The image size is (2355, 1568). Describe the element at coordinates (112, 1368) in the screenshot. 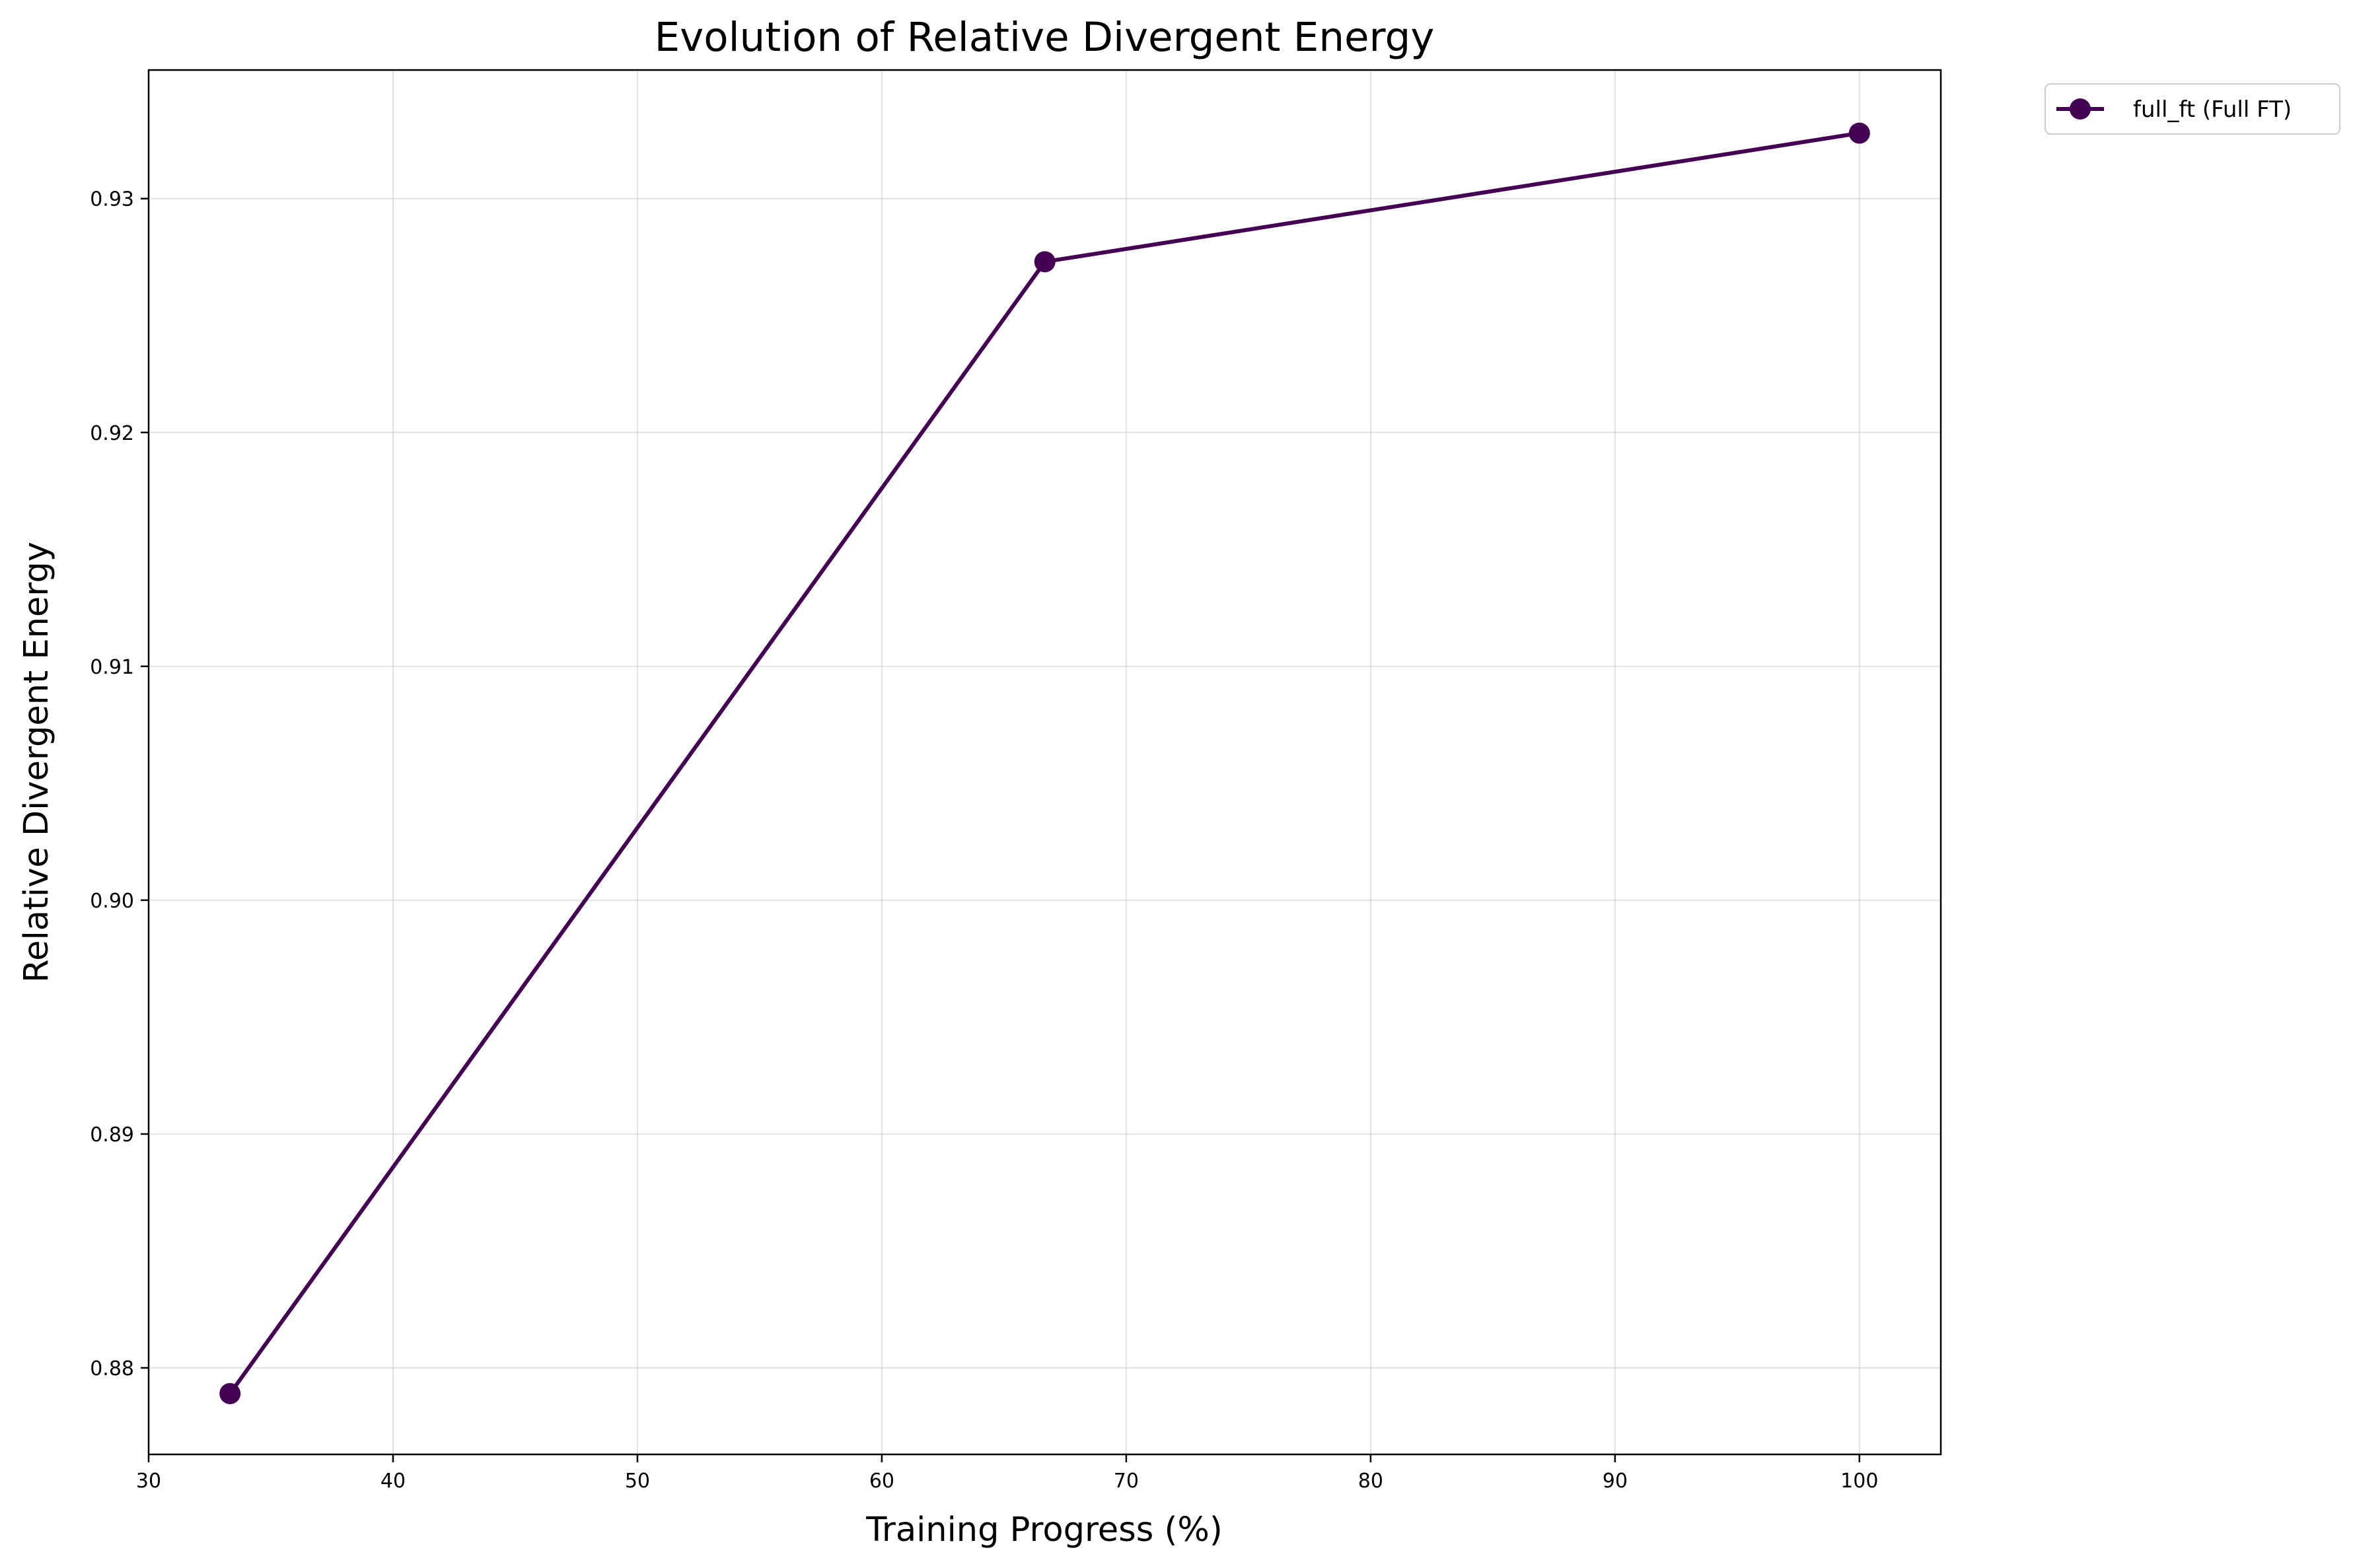

I see `y-tick-label: 0.88` at that location.